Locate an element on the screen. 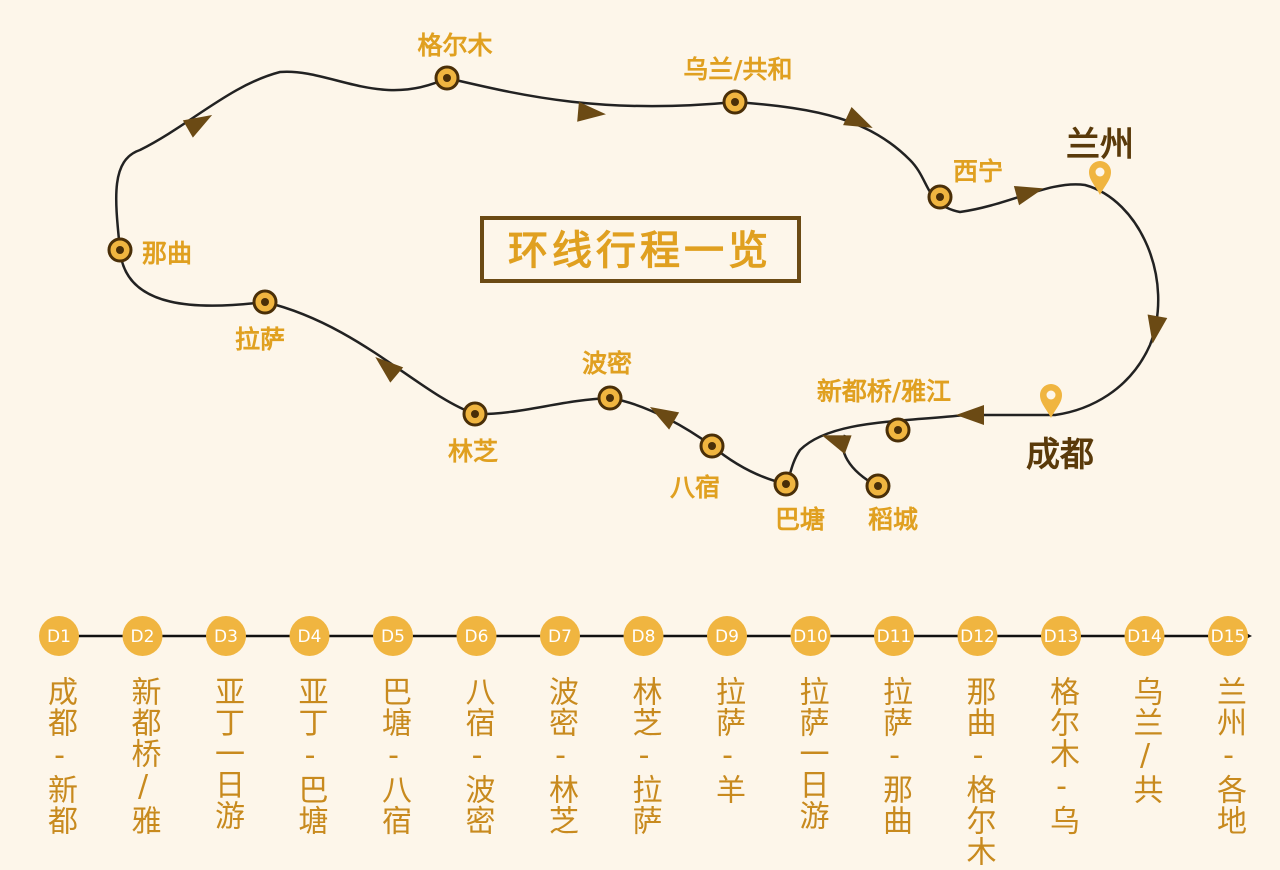  city-label-xining: 西宁 is located at coordinates (978, 171).